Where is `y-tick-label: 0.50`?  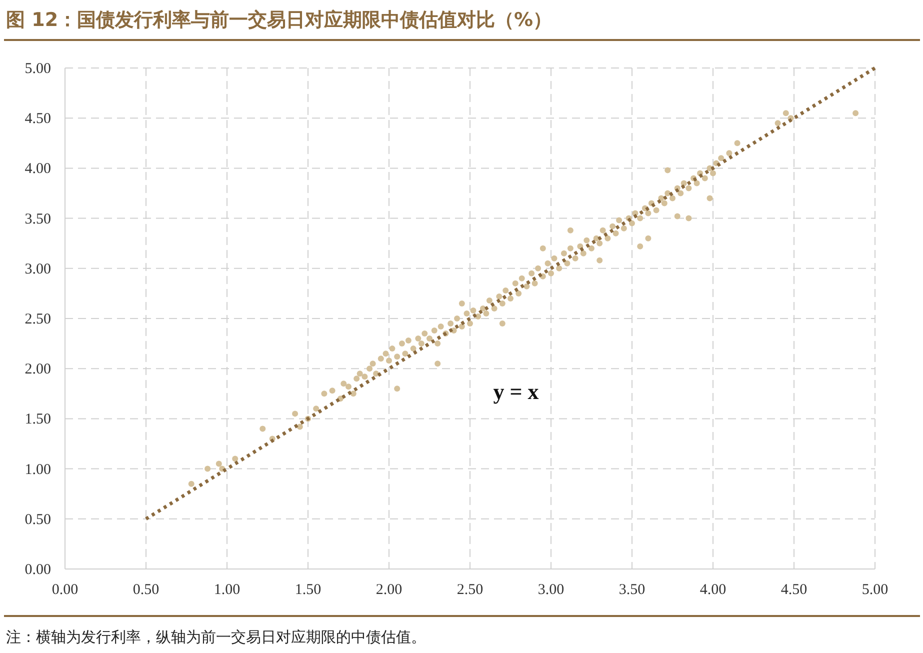
y-tick-label: 0.50 is located at coordinates (37, 520).